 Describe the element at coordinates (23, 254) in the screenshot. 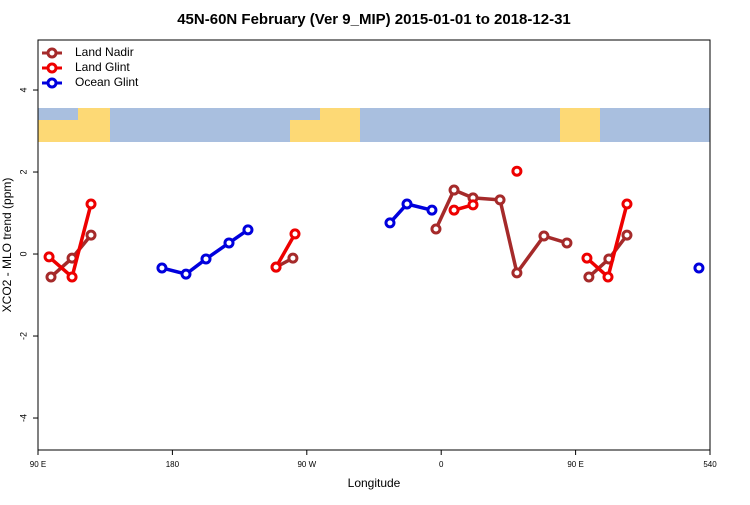

I see `y-tick-label: 0` at that location.